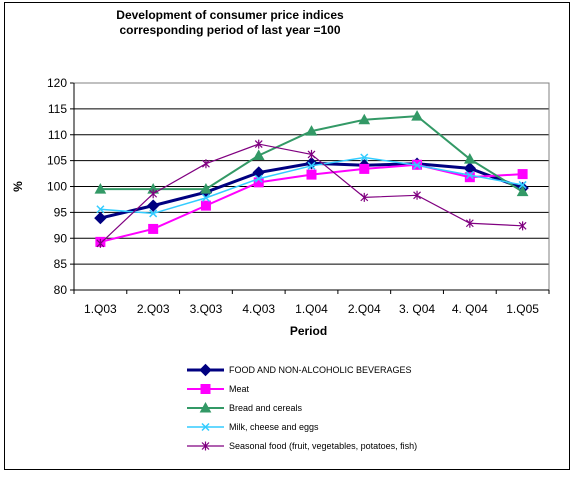 Image resolution: width=577 pixels, height=477 pixels. I want to click on legend-label: FOOD AND NON-ALCOHOLIC BEVERAGES, so click(320, 370).